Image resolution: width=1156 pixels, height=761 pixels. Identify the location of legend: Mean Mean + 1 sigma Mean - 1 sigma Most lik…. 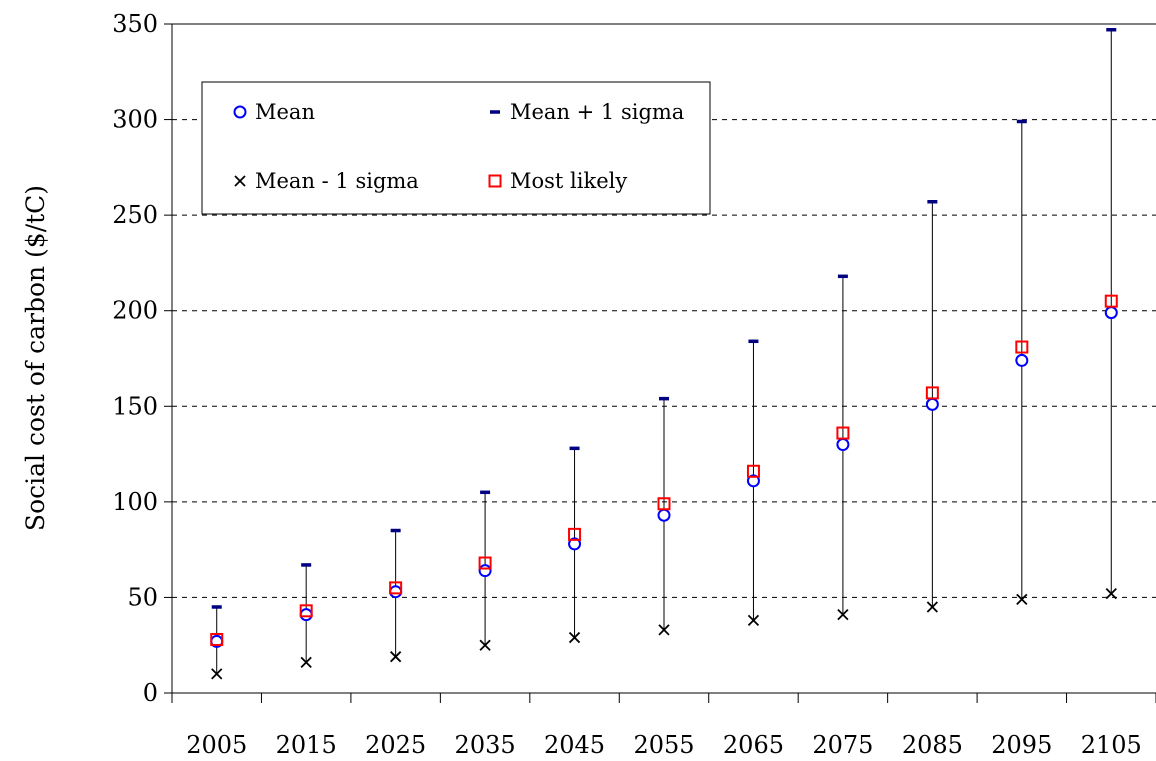
(456, 148).